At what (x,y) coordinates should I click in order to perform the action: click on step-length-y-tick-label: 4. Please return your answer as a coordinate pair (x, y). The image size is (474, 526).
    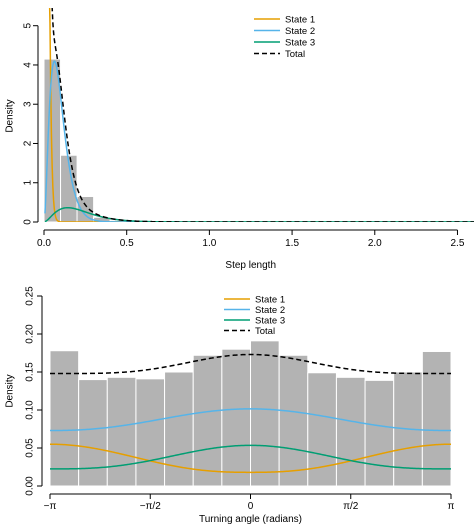
    Looking at the image, I should click on (28, 65).